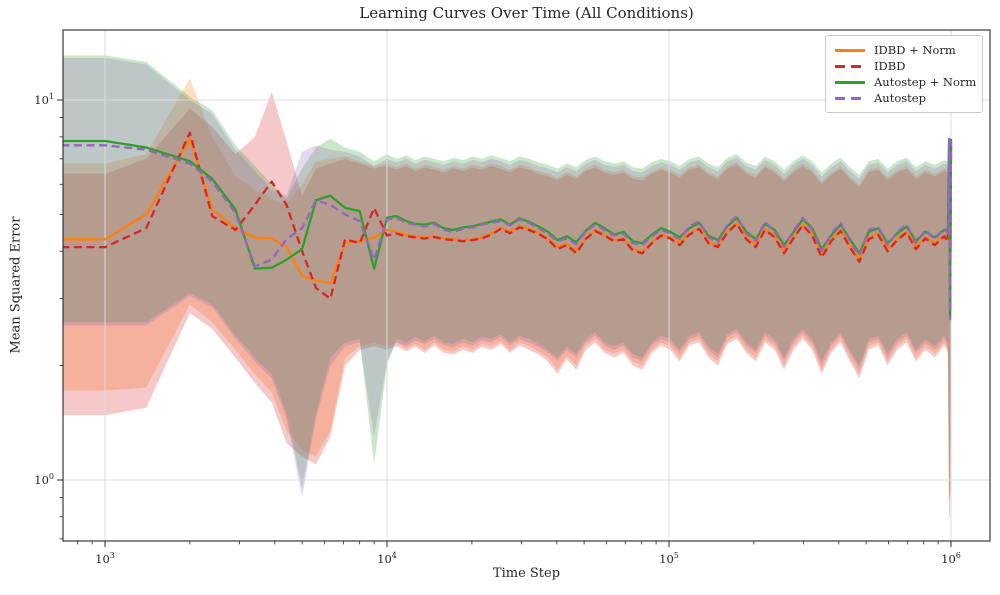 The height and width of the screenshot is (595, 1000). I want to click on x-axis-label: Time Step, so click(526, 573).